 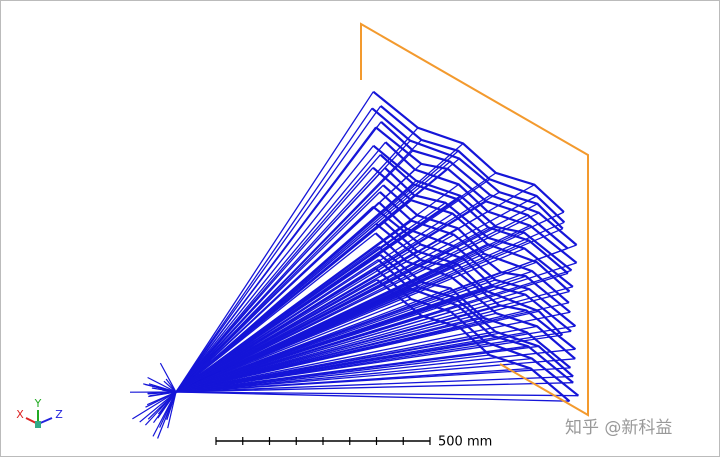 What do you see at coordinates (38, 403) in the screenshot?
I see `y-label: Y` at bounding box center [38, 403].